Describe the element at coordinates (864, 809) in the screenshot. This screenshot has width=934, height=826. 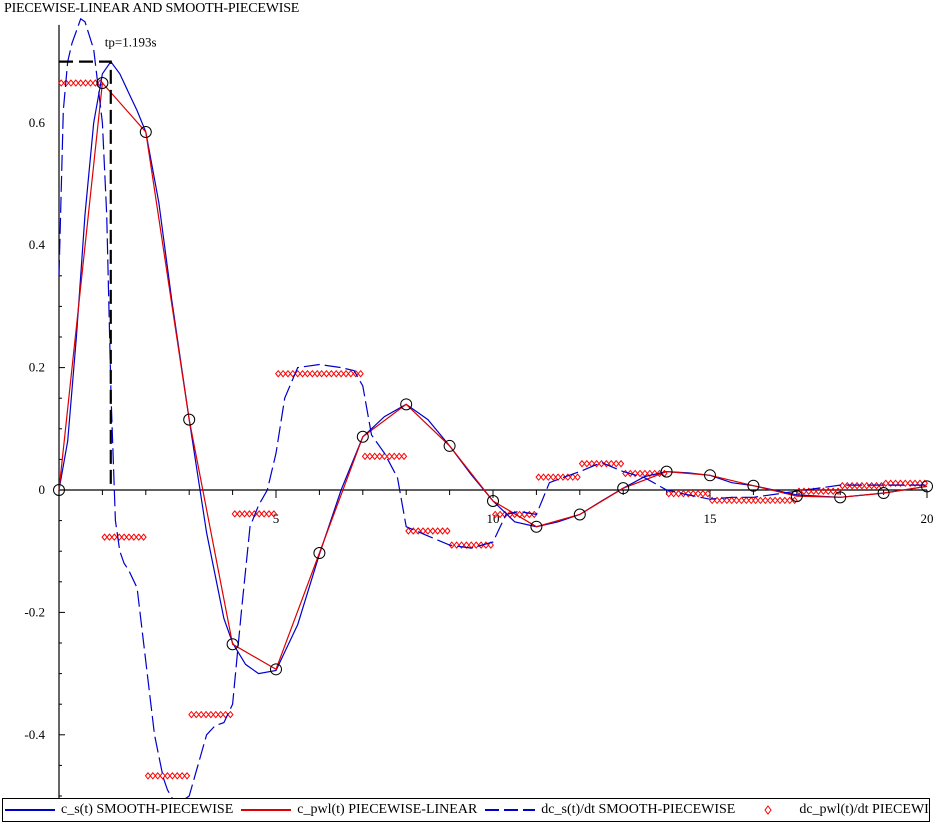
I see `legend-label: dc_pwl(t)/dt PIECEWISE-LINEAR` at that location.